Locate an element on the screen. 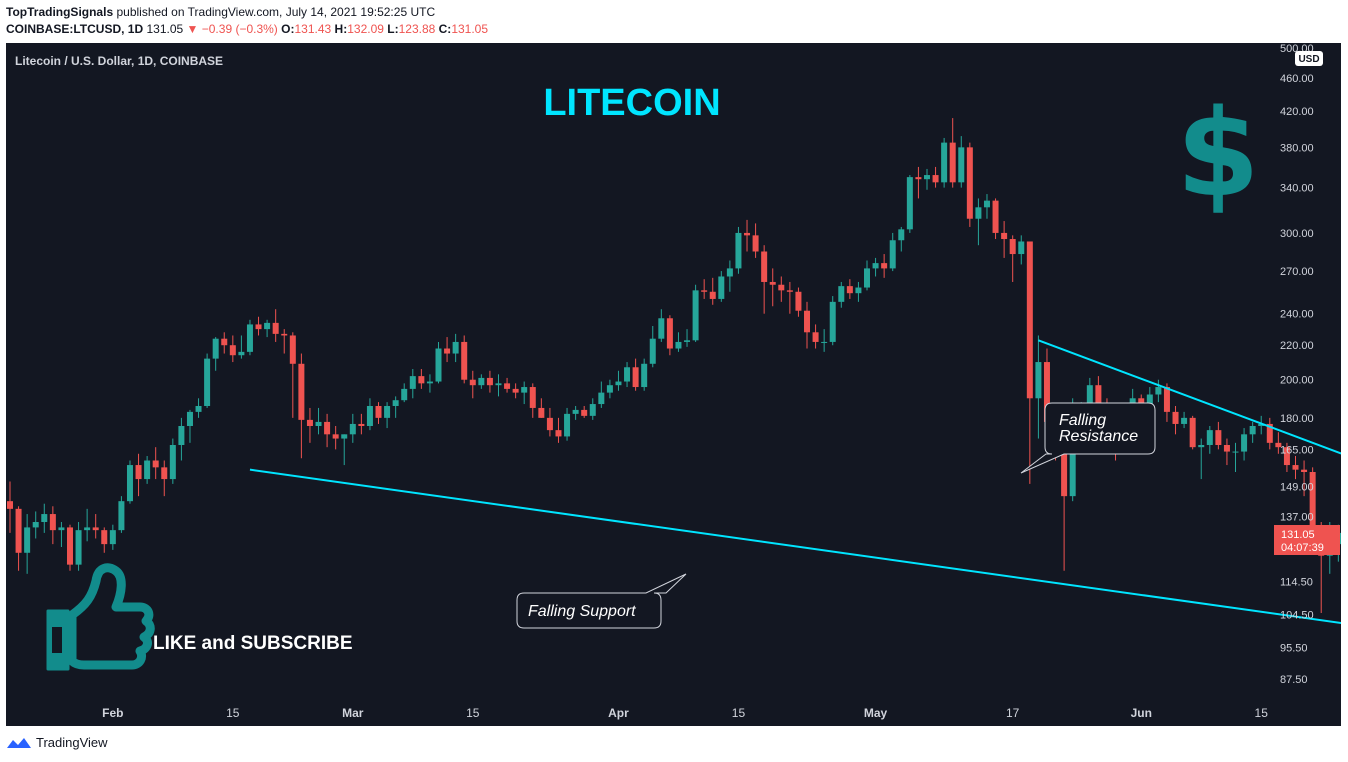 Image resolution: width=1348 pixels, height=762 pixels. falling-resistance-line1: Falling is located at coordinates (1082, 420).